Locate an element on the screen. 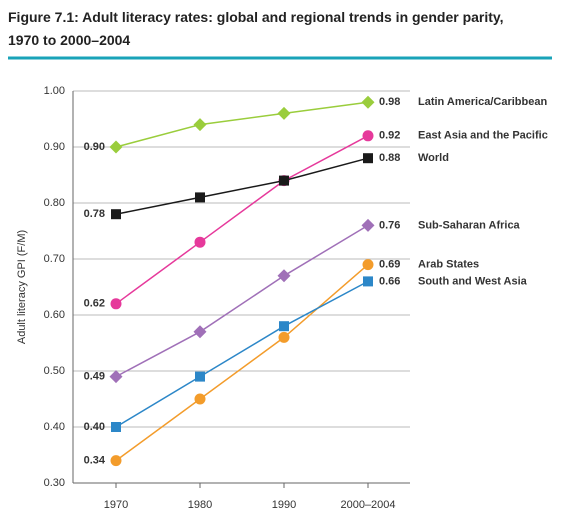 The image size is (575, 514). y-axis-label: Adult literacy GPI (F/M) is located at coordinates (22, 287).